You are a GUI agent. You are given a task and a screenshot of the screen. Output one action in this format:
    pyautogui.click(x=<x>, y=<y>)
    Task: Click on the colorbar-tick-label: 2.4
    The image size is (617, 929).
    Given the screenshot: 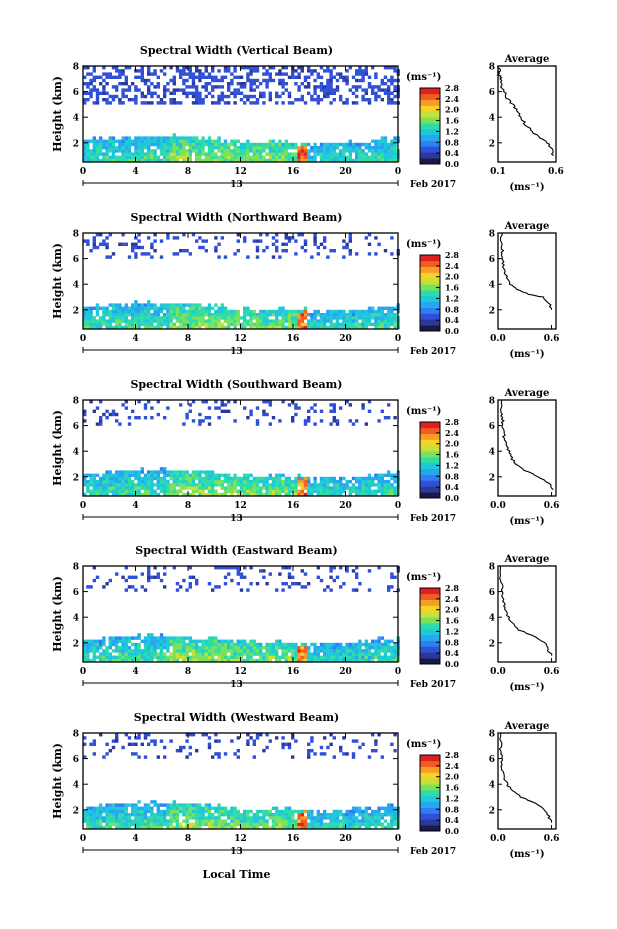 What is the action you would take?
    pyautogui.click(x=452, y=766)
    